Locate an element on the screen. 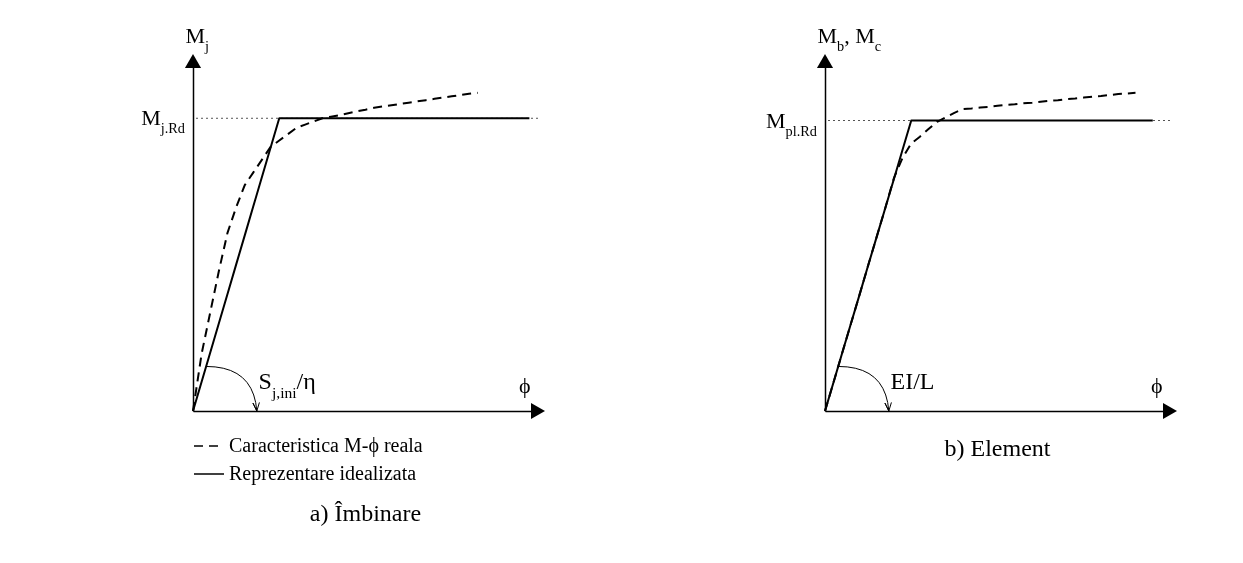  text: a) Îmbinare is located at coordinates (365, 513).